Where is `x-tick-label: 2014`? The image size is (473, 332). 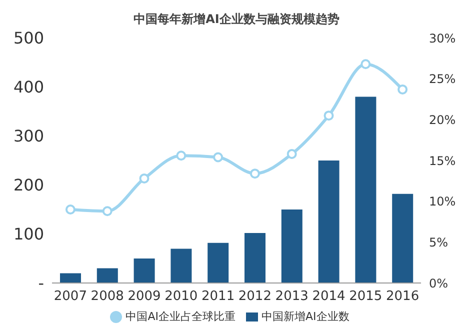 x-tick-label: 2014 is located at coordinates (329, 296).